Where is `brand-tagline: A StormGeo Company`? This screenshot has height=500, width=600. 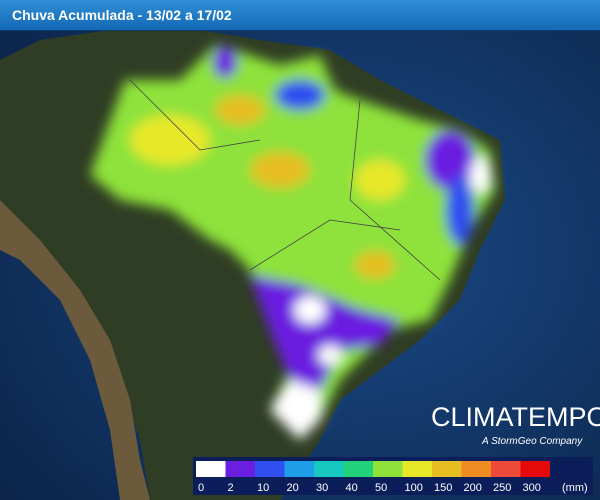
brand-tagline: A StormGeo Company is located at coordinates (532, 441).